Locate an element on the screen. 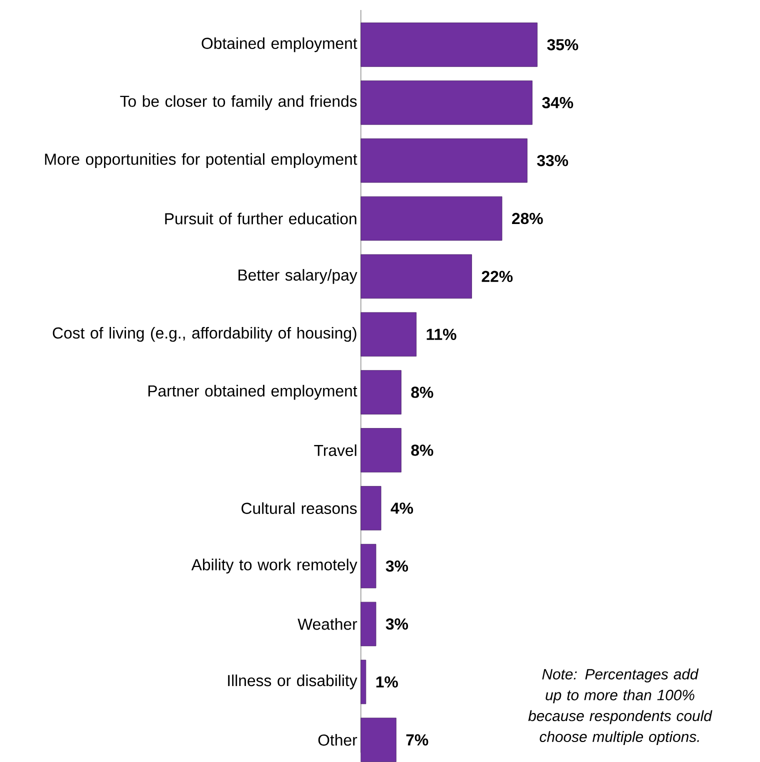 The height and width of the screenshot is (762, 760). data-label: 7% is located at coordinates (417, 740).